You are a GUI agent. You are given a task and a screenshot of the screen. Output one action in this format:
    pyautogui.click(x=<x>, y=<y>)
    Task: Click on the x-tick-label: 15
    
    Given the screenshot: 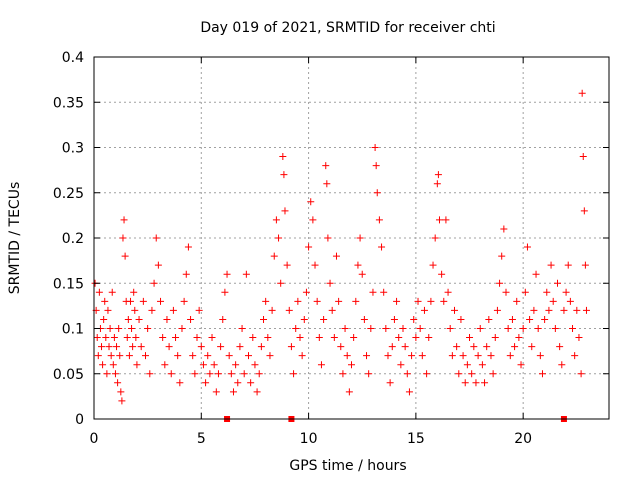 What is the action you would take?
    pyautogui.click(x=416, y=439)
    